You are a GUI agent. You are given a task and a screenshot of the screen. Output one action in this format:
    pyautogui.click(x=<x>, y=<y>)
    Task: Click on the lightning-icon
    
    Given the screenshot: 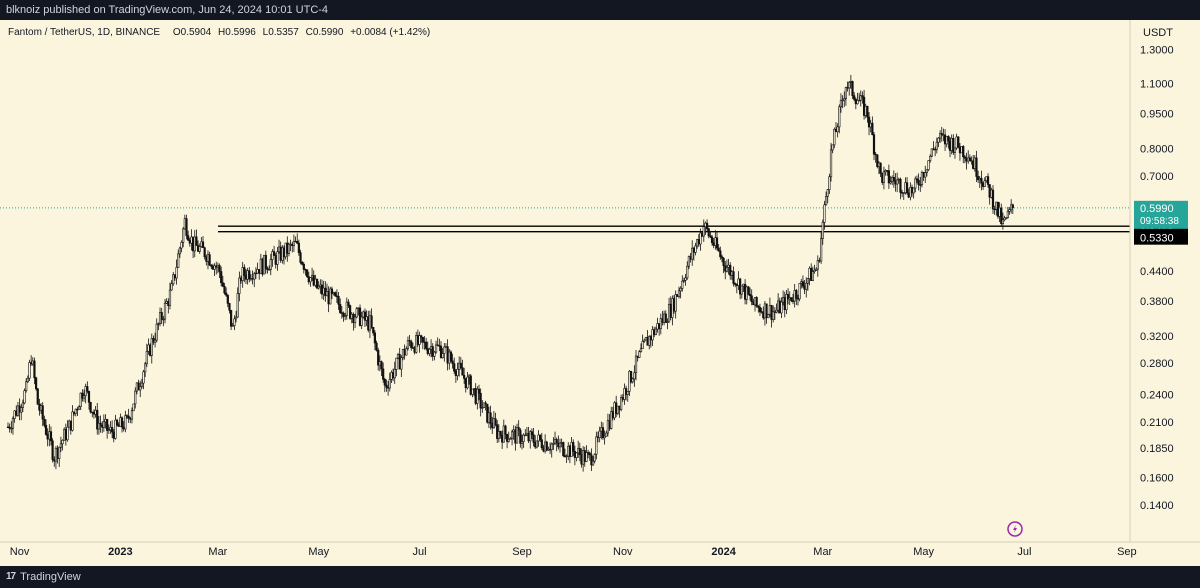 What is the action you would take?
    pyautogui.click(x=1015, y=529)
    